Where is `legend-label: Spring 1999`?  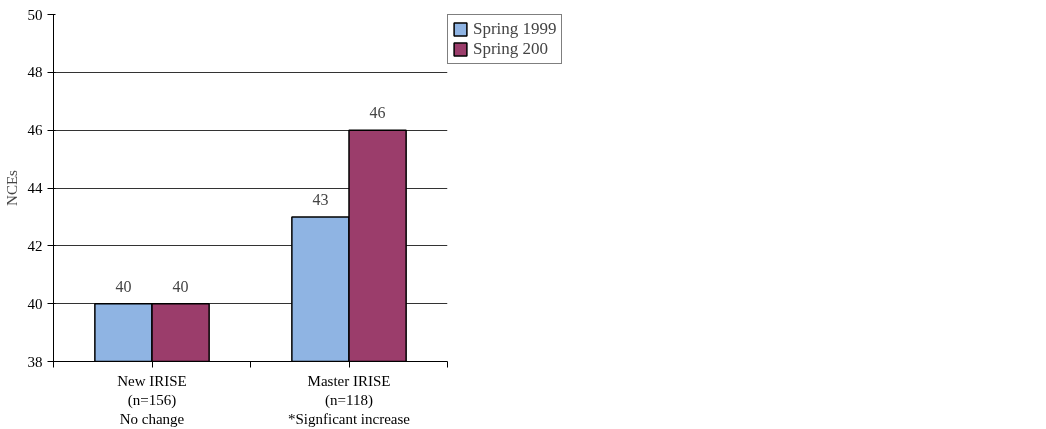 legend-label: Spring 1999 is located at coordinates (515, 29).